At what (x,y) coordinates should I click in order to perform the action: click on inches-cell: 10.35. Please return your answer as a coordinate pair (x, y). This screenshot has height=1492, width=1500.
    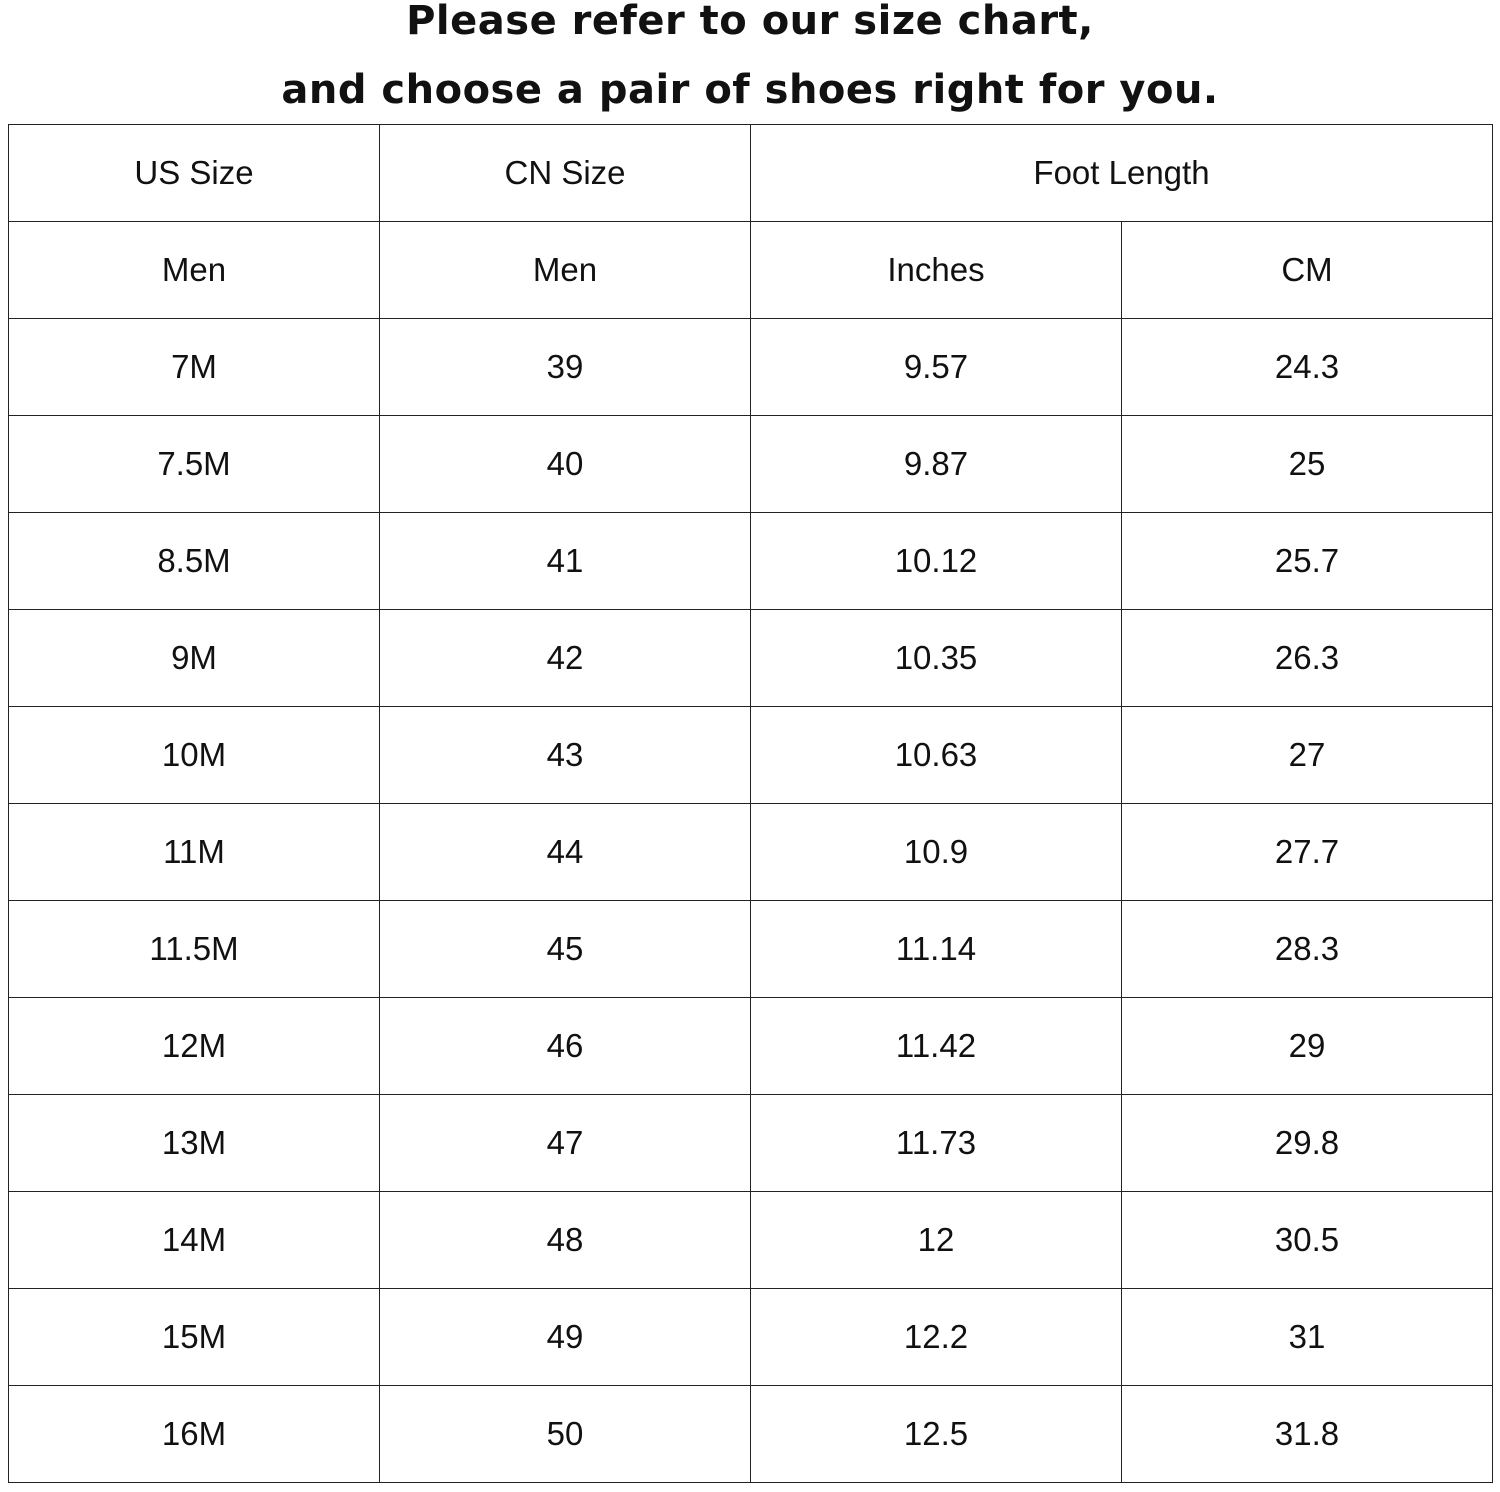
    Looking at the image, I should click on (936, 658).